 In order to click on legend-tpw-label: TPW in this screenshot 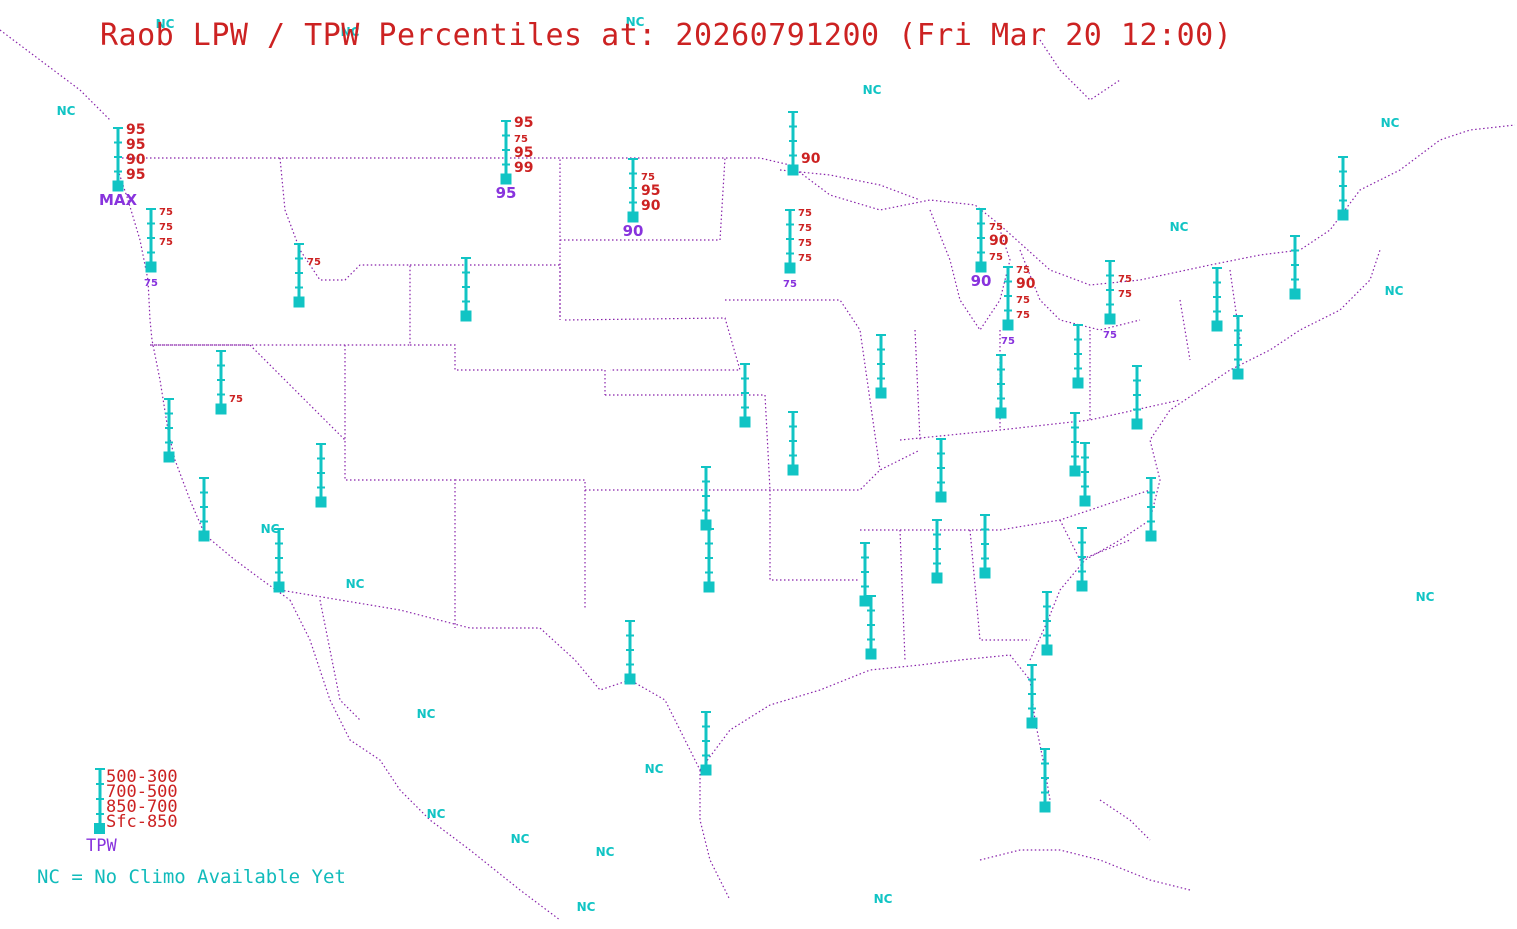, I will do `click(101, 846)`.